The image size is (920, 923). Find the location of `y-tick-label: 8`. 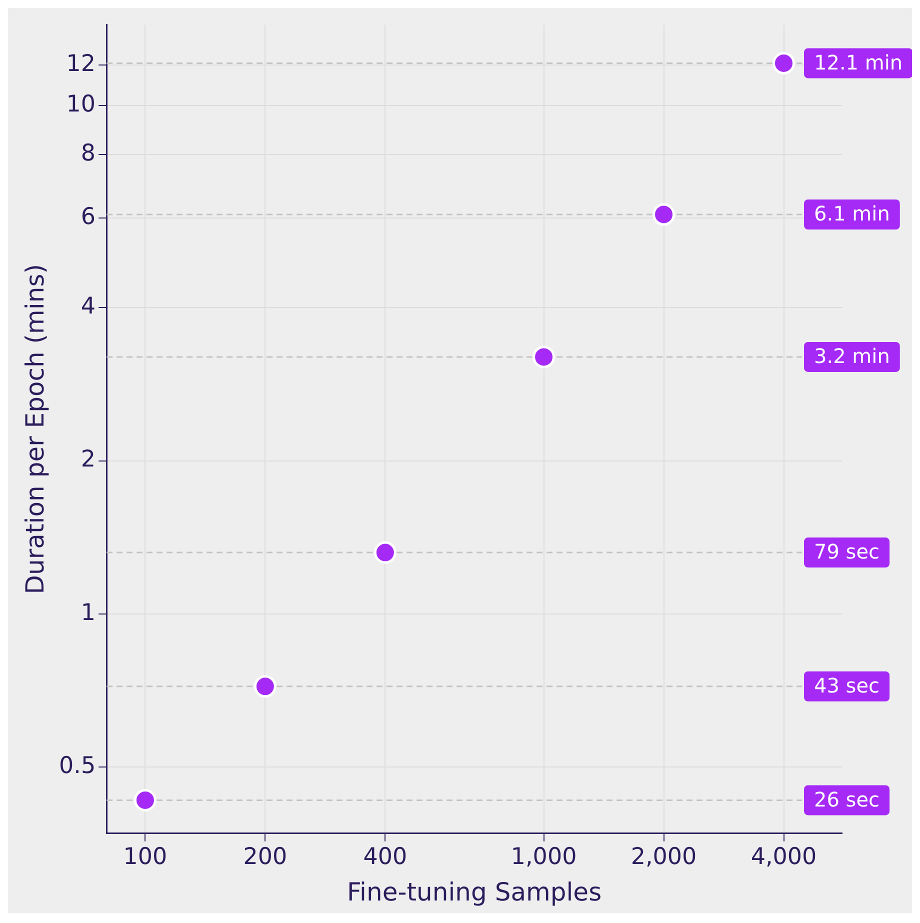

y-tick-label: 8 is located at coordinates (88, 153).